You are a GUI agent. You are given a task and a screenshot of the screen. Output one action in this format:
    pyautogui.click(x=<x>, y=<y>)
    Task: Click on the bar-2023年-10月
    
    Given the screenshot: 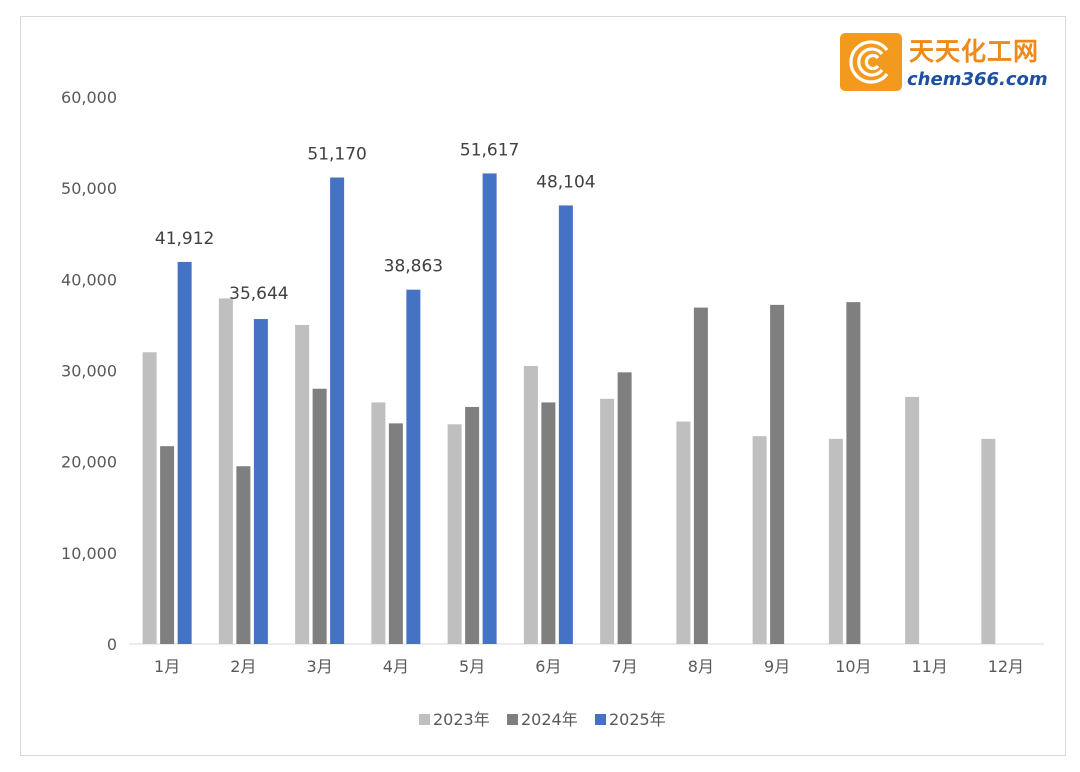 What is the action you would take?
    pyautogui.click(x=835, y=541)
    